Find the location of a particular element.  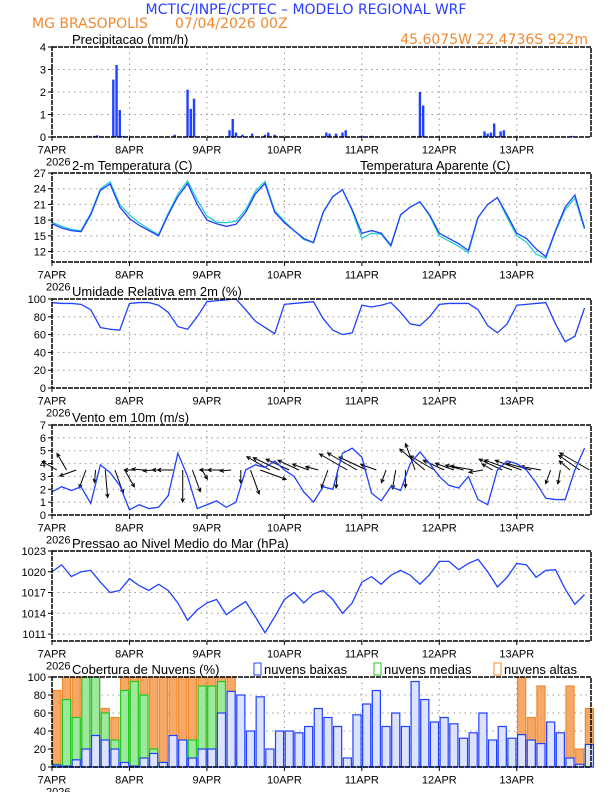

y-tick-label: 15 is located at coordinates (40, 237).